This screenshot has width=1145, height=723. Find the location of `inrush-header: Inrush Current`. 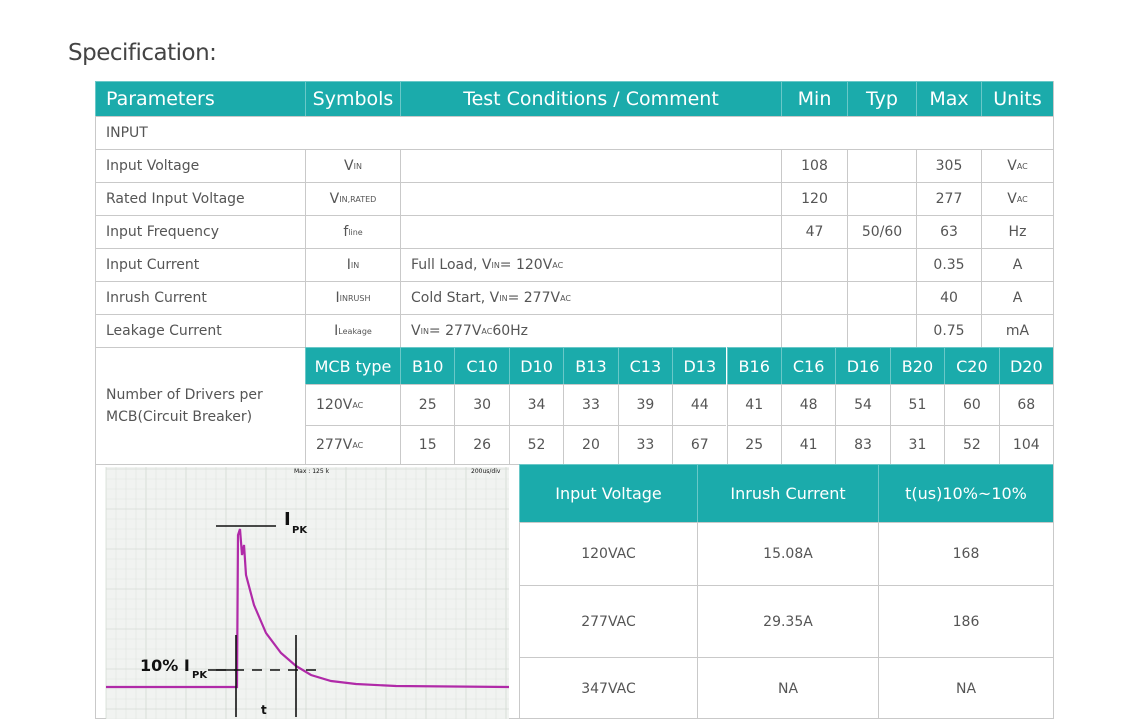

inrush-header: Inrush Current is located at coordinates (788, 493).